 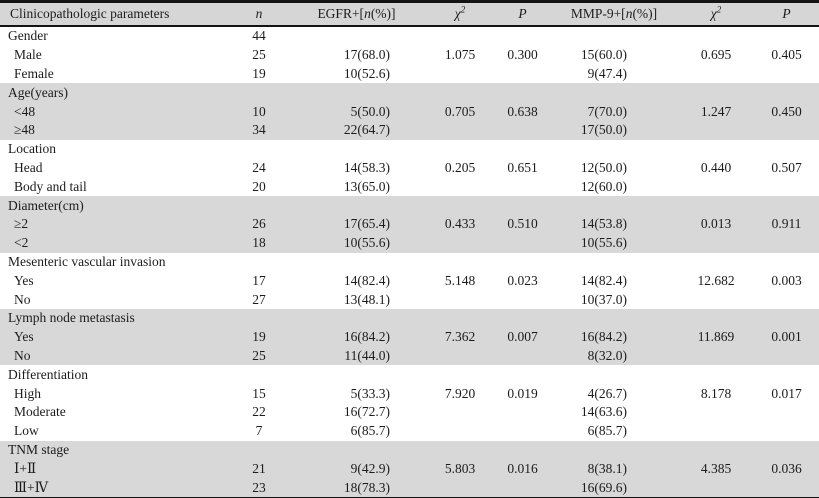 I want to click on section-label: Diameter(cm), so click(x=46, y=205).